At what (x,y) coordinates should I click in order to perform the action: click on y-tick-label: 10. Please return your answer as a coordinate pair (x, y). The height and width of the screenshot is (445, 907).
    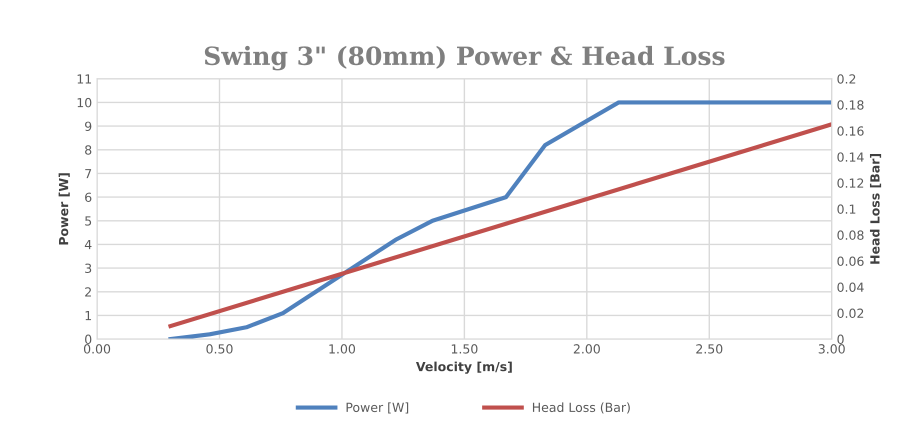
    Looking at the image, I should click on (85, 103).